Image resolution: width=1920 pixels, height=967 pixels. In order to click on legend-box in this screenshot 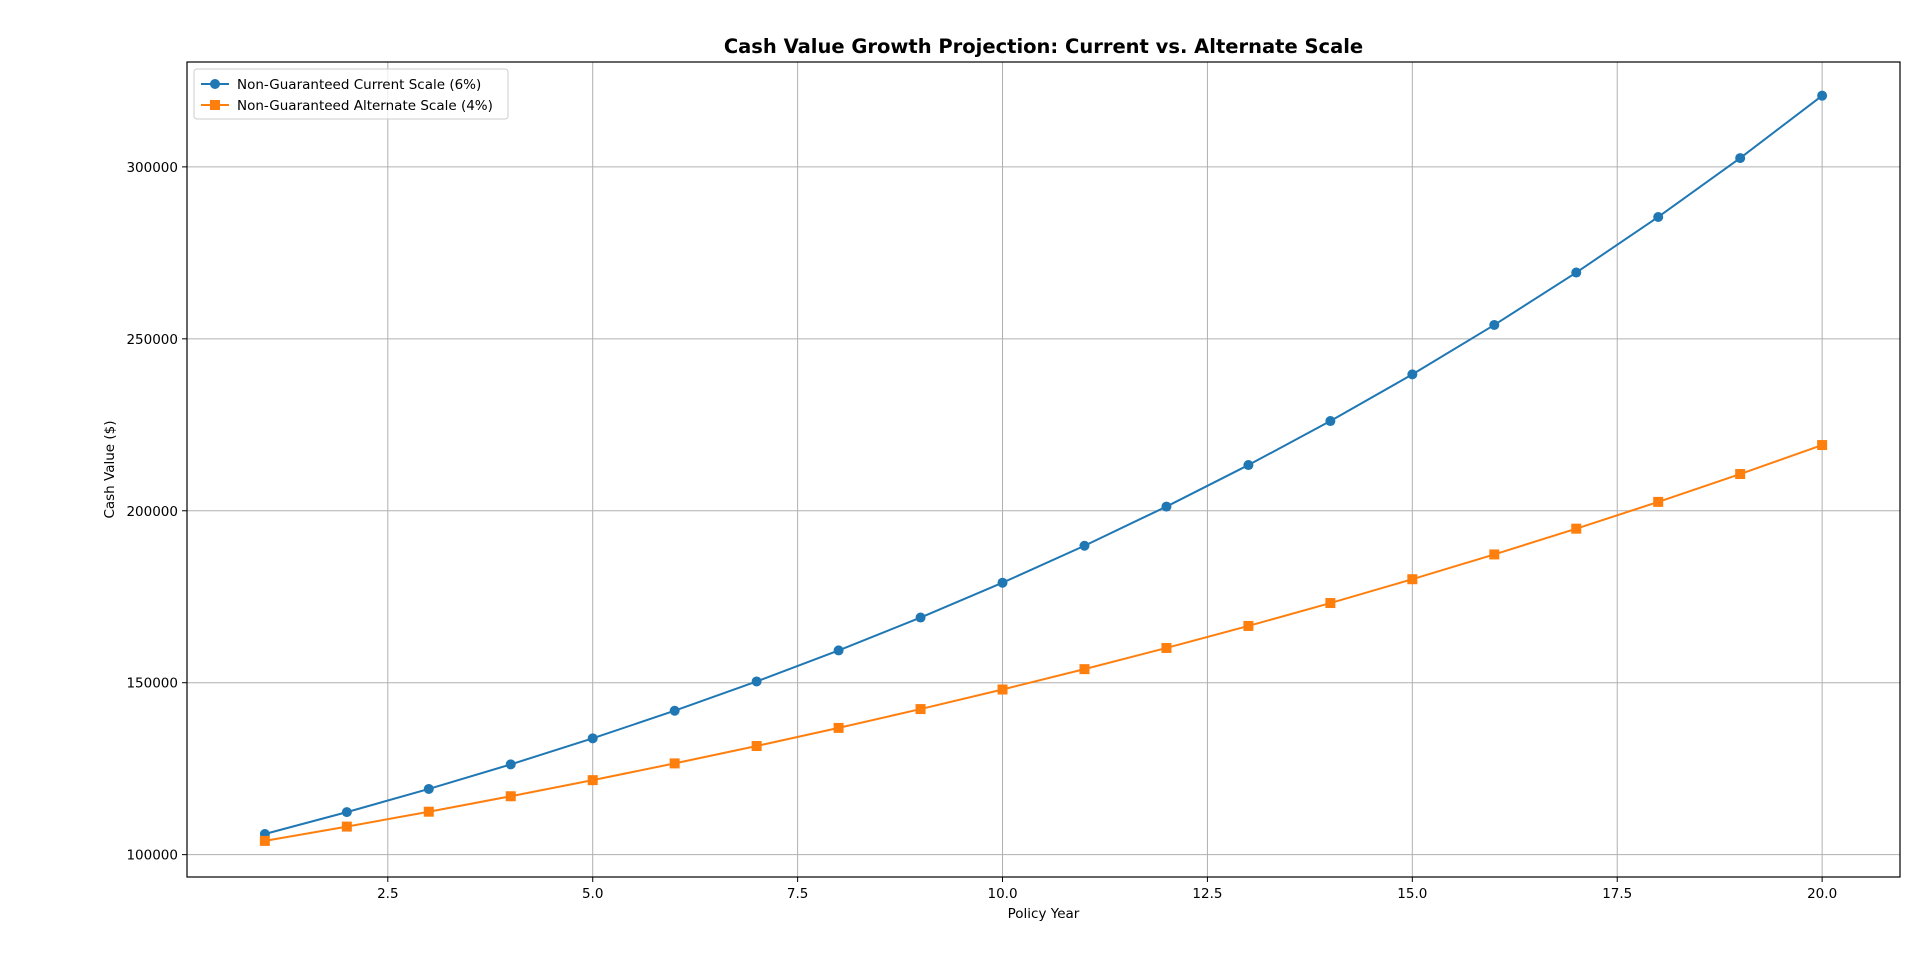, I will do `click(351, 94)`.